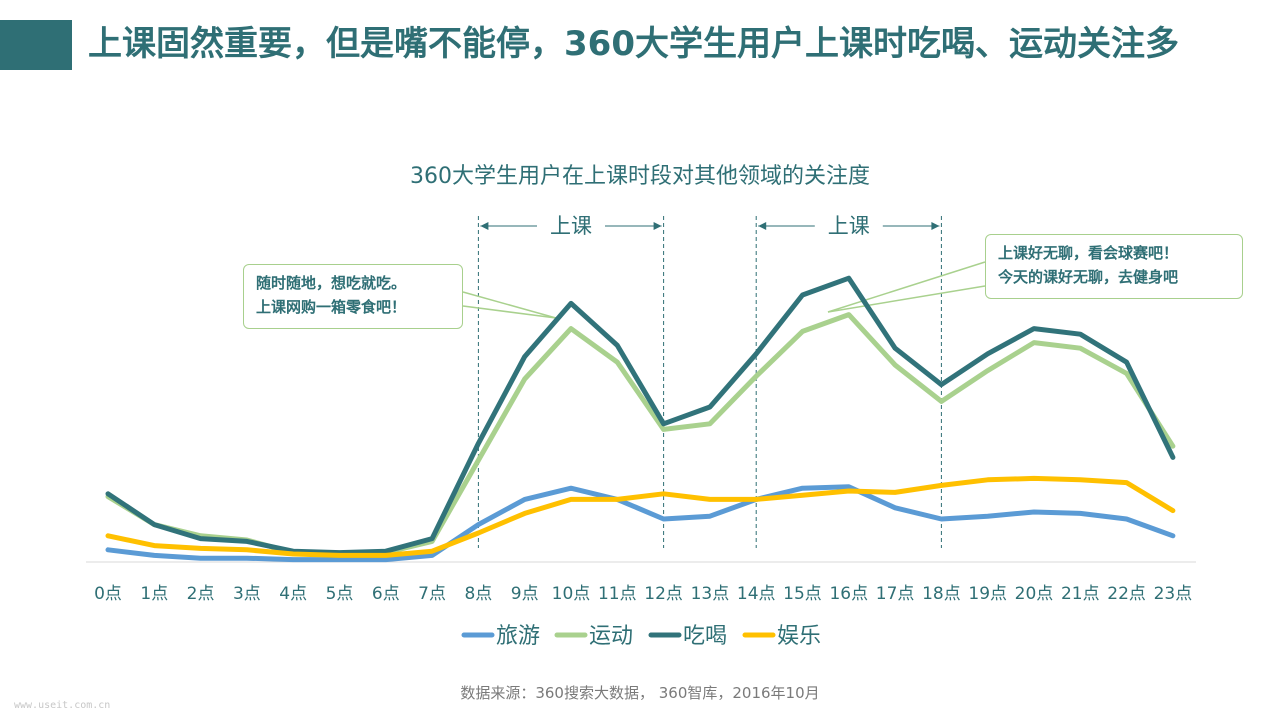 Image resolution: width=1280 pixels, height=720 pixels. What do you see at coordinates (340, 594) in the screenshot?
I see `x-tick-label: 5点` at bounding box center [340, 594].